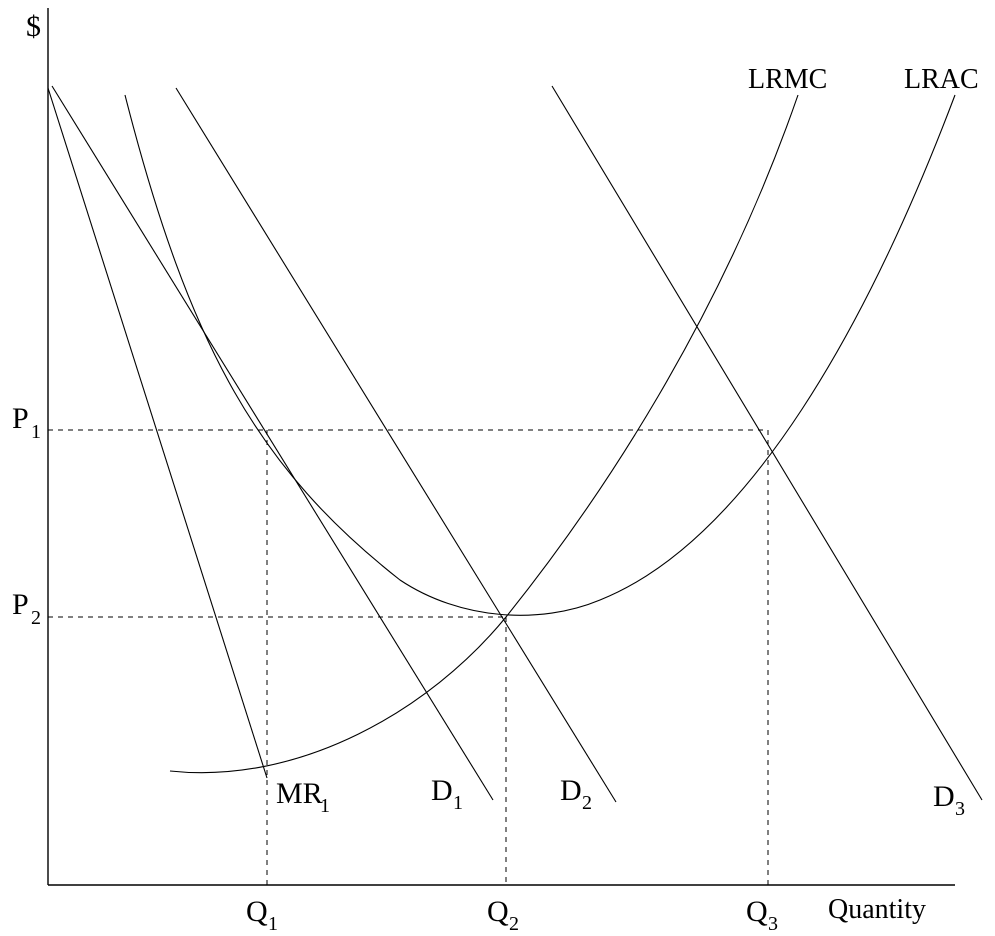 The width and height of the screenshot is (995, 936). I want to click on p1-label: P, so click(20, 418).